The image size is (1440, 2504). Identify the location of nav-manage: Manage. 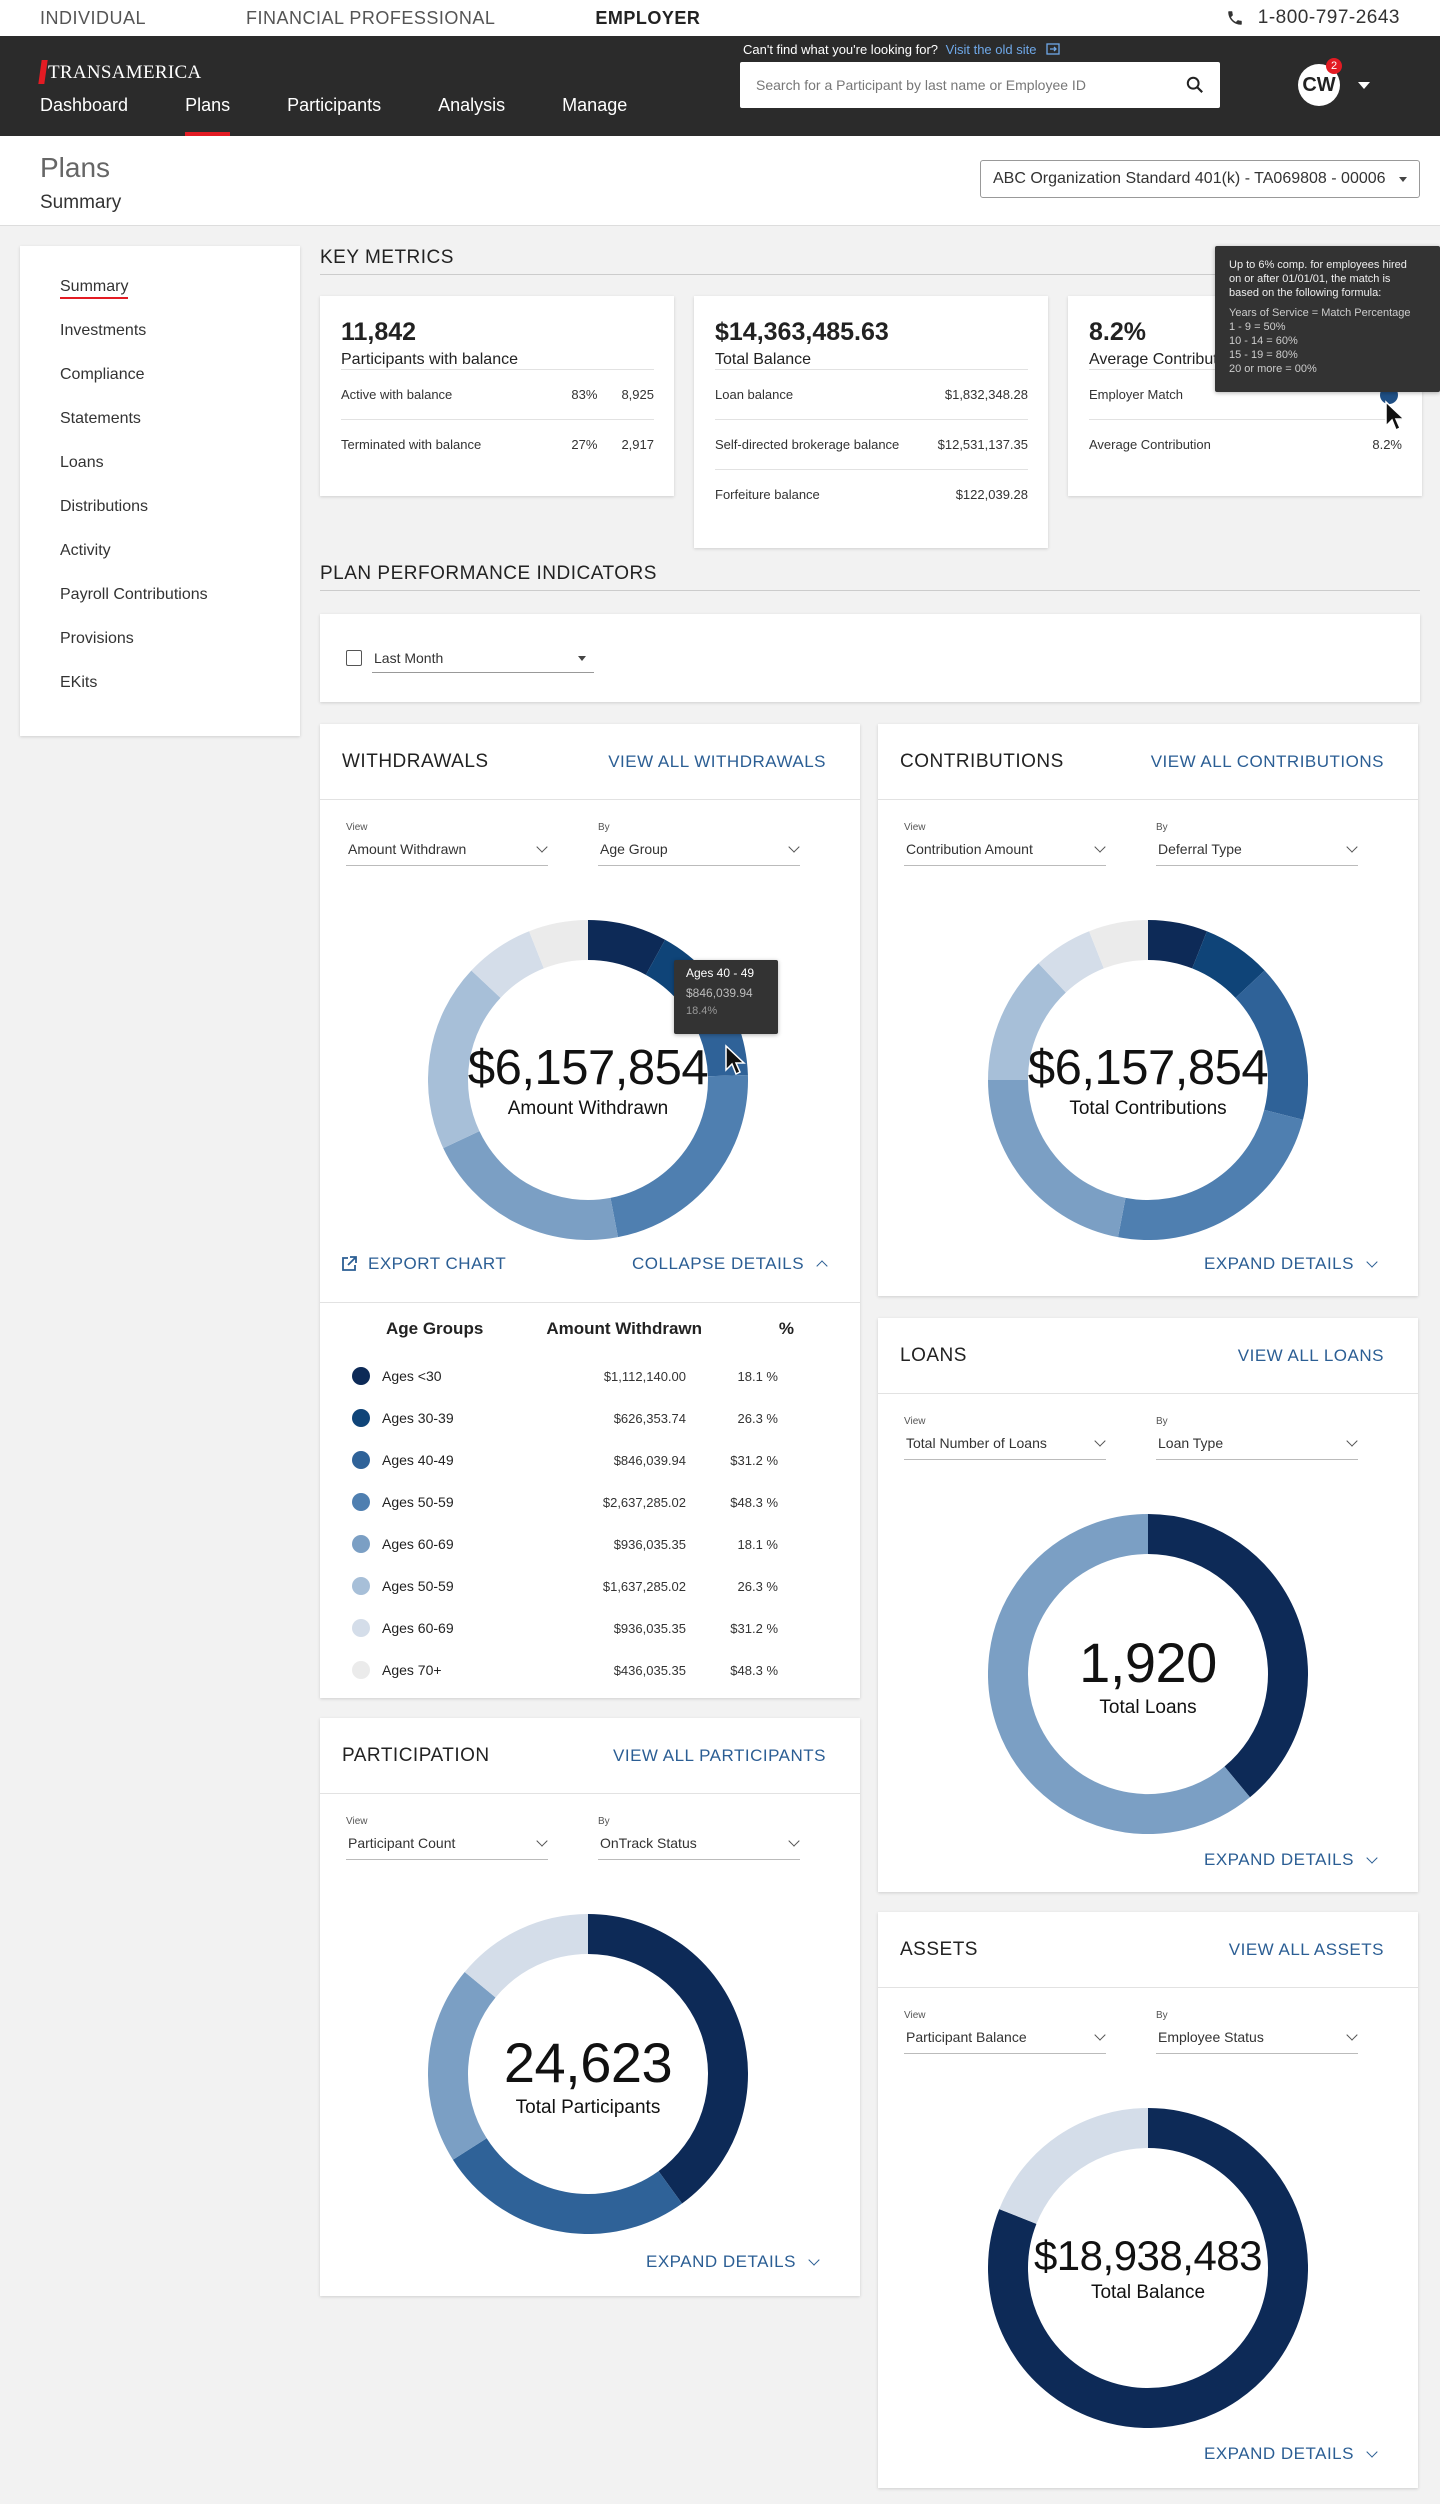
(595, 105).